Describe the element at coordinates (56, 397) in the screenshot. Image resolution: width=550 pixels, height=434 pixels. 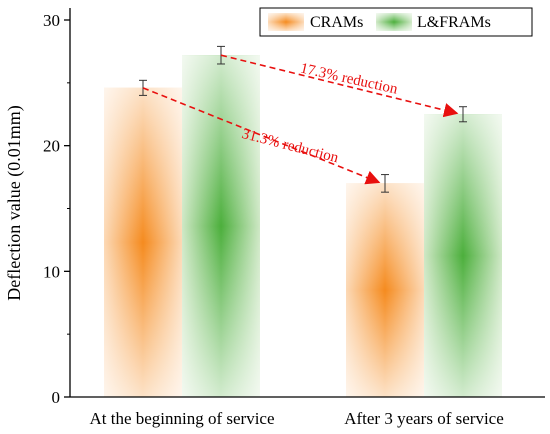
I see `y-tick-label-0: 0` at that location.